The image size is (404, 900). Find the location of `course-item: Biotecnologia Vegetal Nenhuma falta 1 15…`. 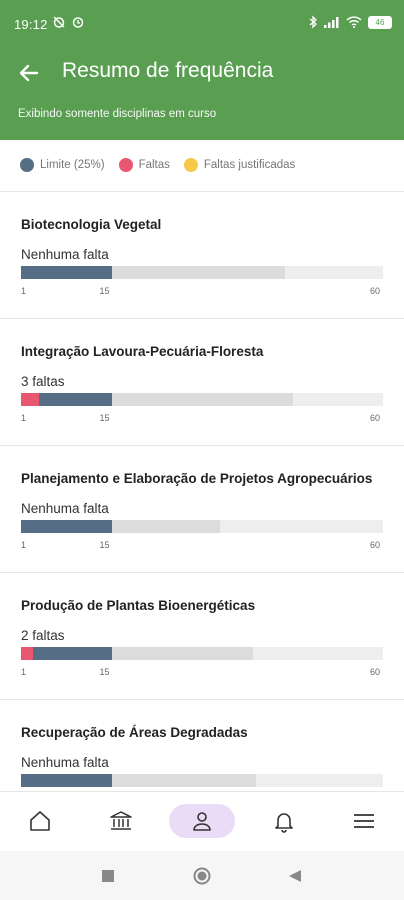

course-item: Biotecnologia Vegetal Nenhuma falta 1 15… is located at coordinates (202, 254).